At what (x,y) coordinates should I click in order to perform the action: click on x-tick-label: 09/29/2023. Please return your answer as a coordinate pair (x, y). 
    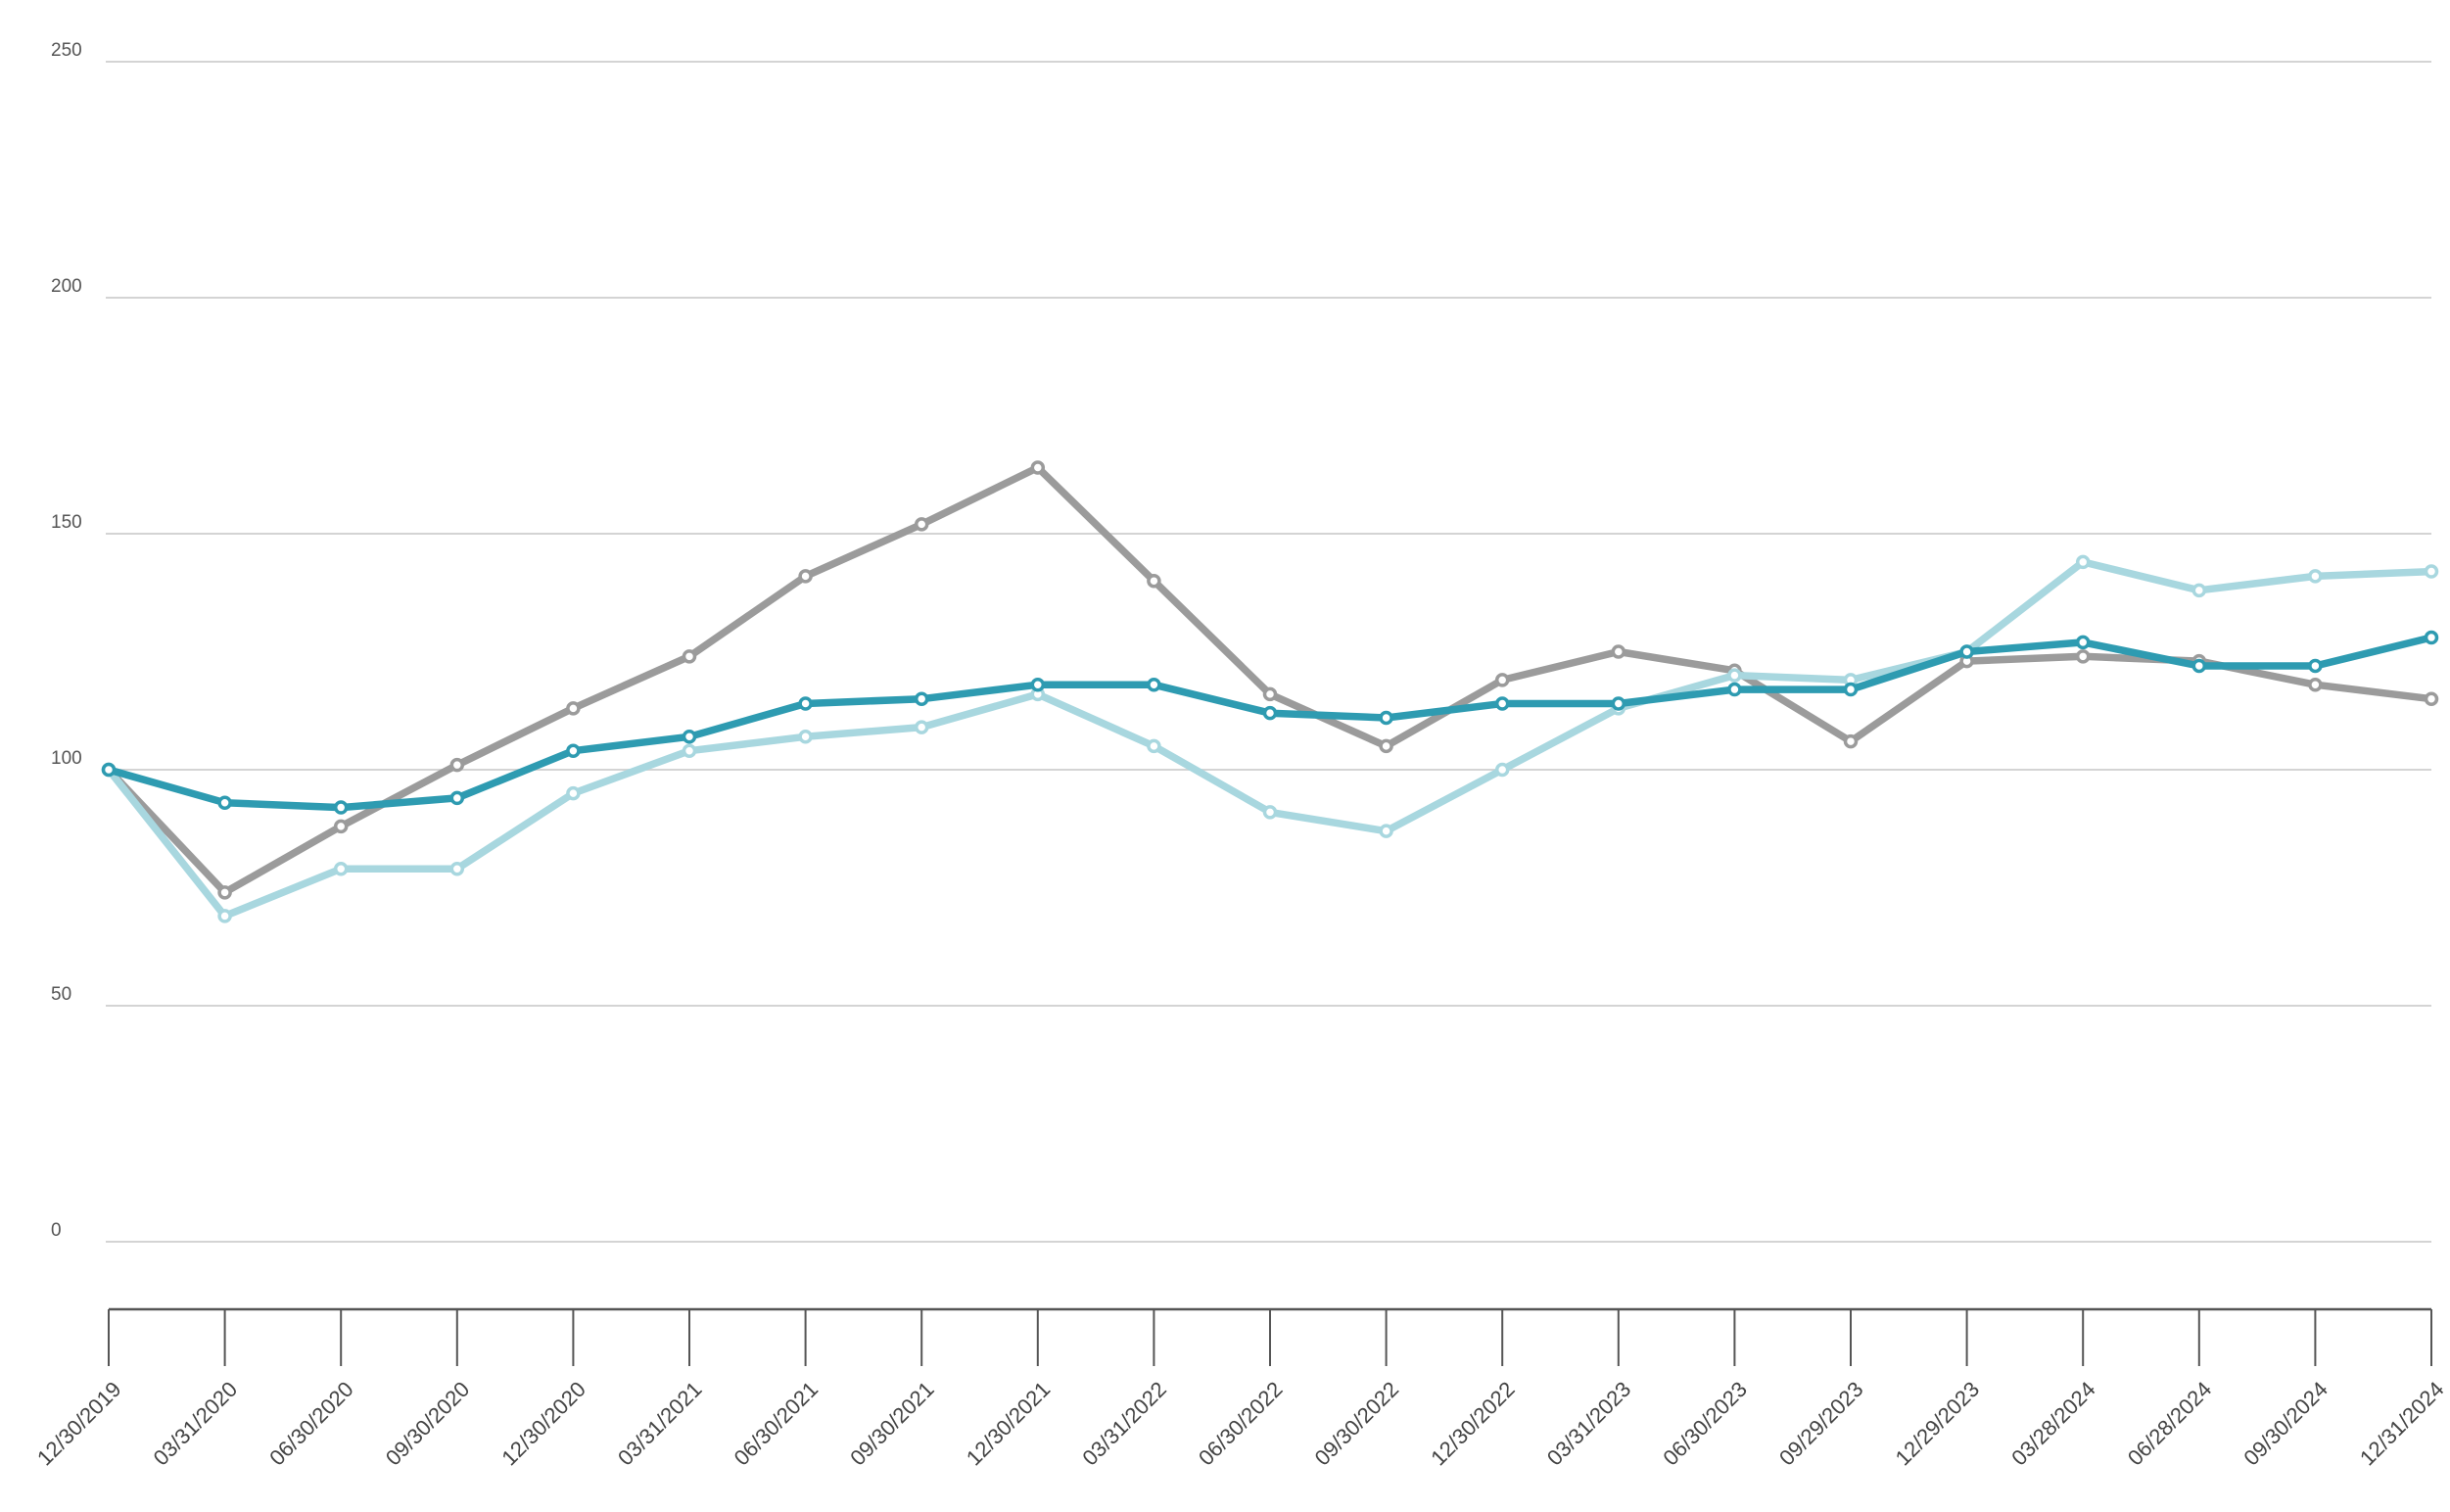
    Looking at the image, I should click on (1821, 1424).